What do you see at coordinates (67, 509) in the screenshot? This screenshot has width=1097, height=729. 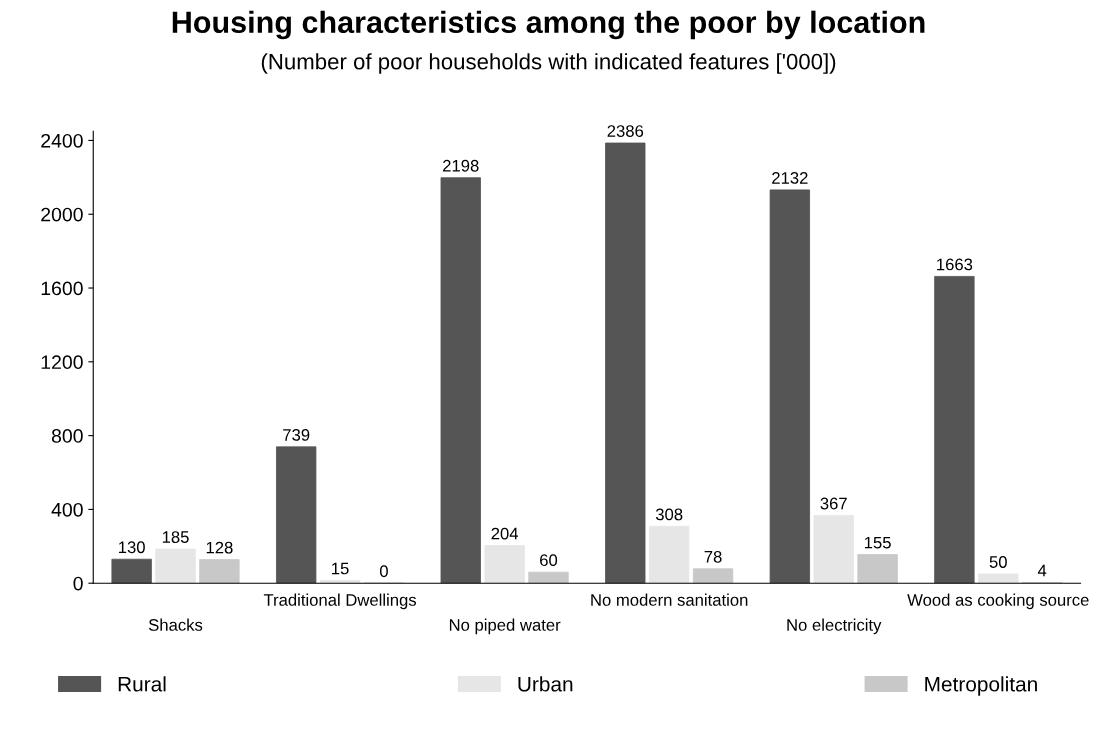 I see `y-tick-label: 400` at bounding box center [67, 509].